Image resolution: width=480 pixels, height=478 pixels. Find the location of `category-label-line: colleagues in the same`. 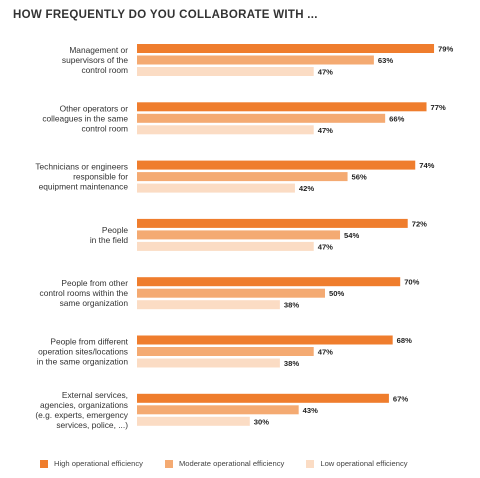

category-label-line: colleagues in the same is located at coordinates (85, 118).